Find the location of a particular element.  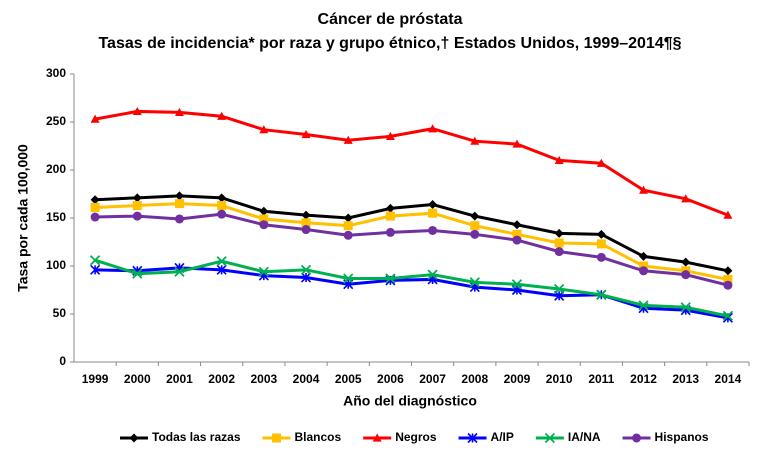

y-tick-label: 100 is located at coordinates (56, 265).